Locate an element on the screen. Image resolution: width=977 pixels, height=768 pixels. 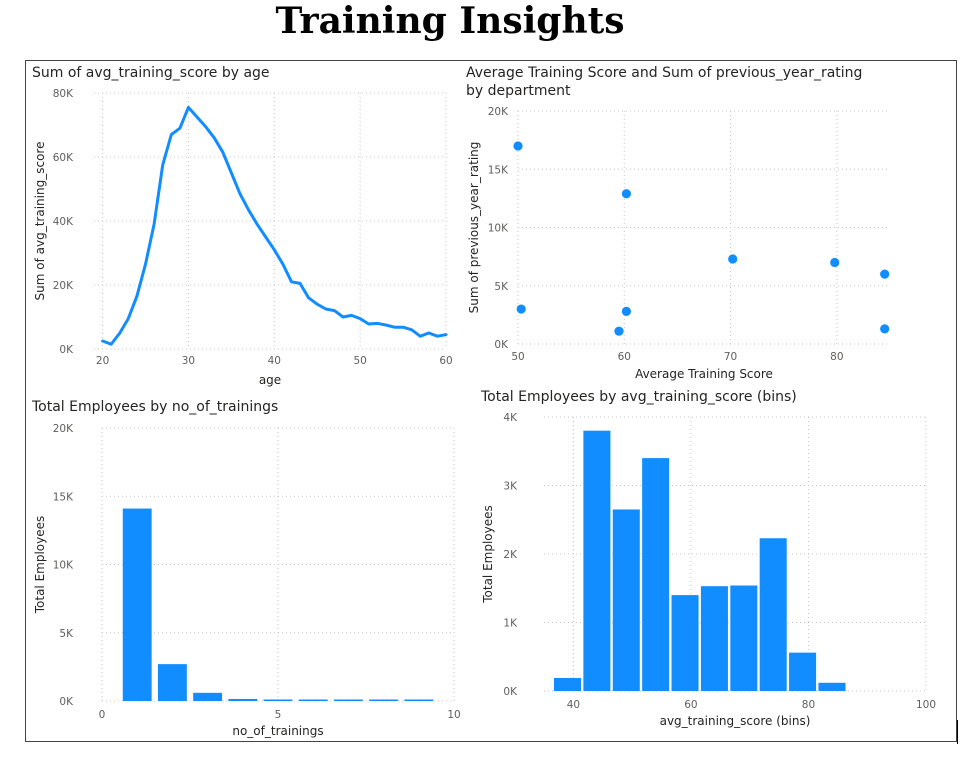
chart-title-line: by department is located at coordinates (518, 91).